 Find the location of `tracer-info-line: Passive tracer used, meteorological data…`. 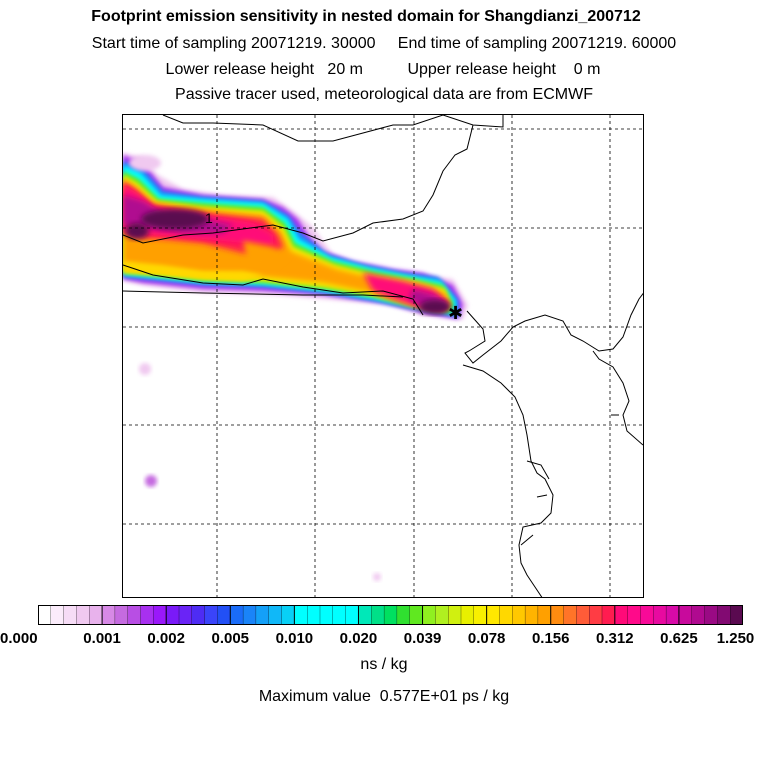

tracer-info-line: Passive tracer used, meteorological data… is located at coordinates (384, 94).